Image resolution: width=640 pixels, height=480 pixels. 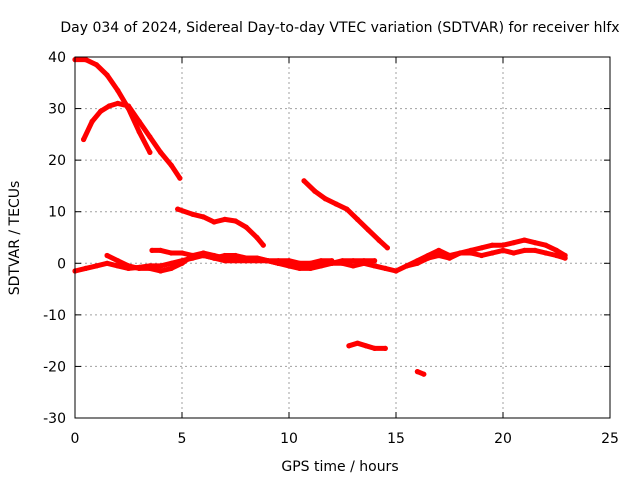 What do you see at coordinates (54, 316) in the screenshot?
I see `y-tick-label: -10` at bounding box center [54, 316].